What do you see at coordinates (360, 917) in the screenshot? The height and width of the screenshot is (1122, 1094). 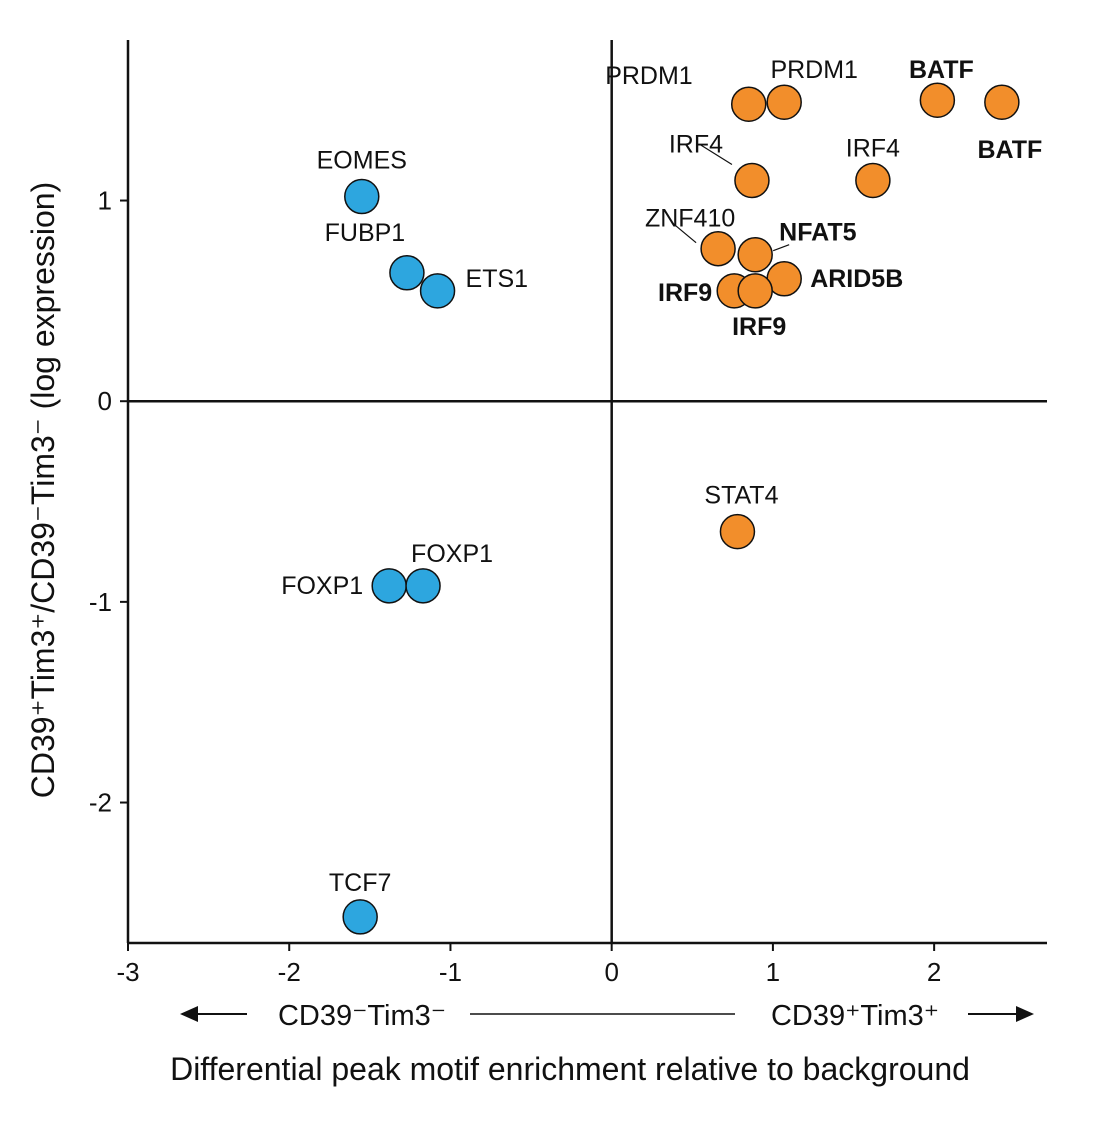 I see `point-tcf7` at bounding box center [360, 917].